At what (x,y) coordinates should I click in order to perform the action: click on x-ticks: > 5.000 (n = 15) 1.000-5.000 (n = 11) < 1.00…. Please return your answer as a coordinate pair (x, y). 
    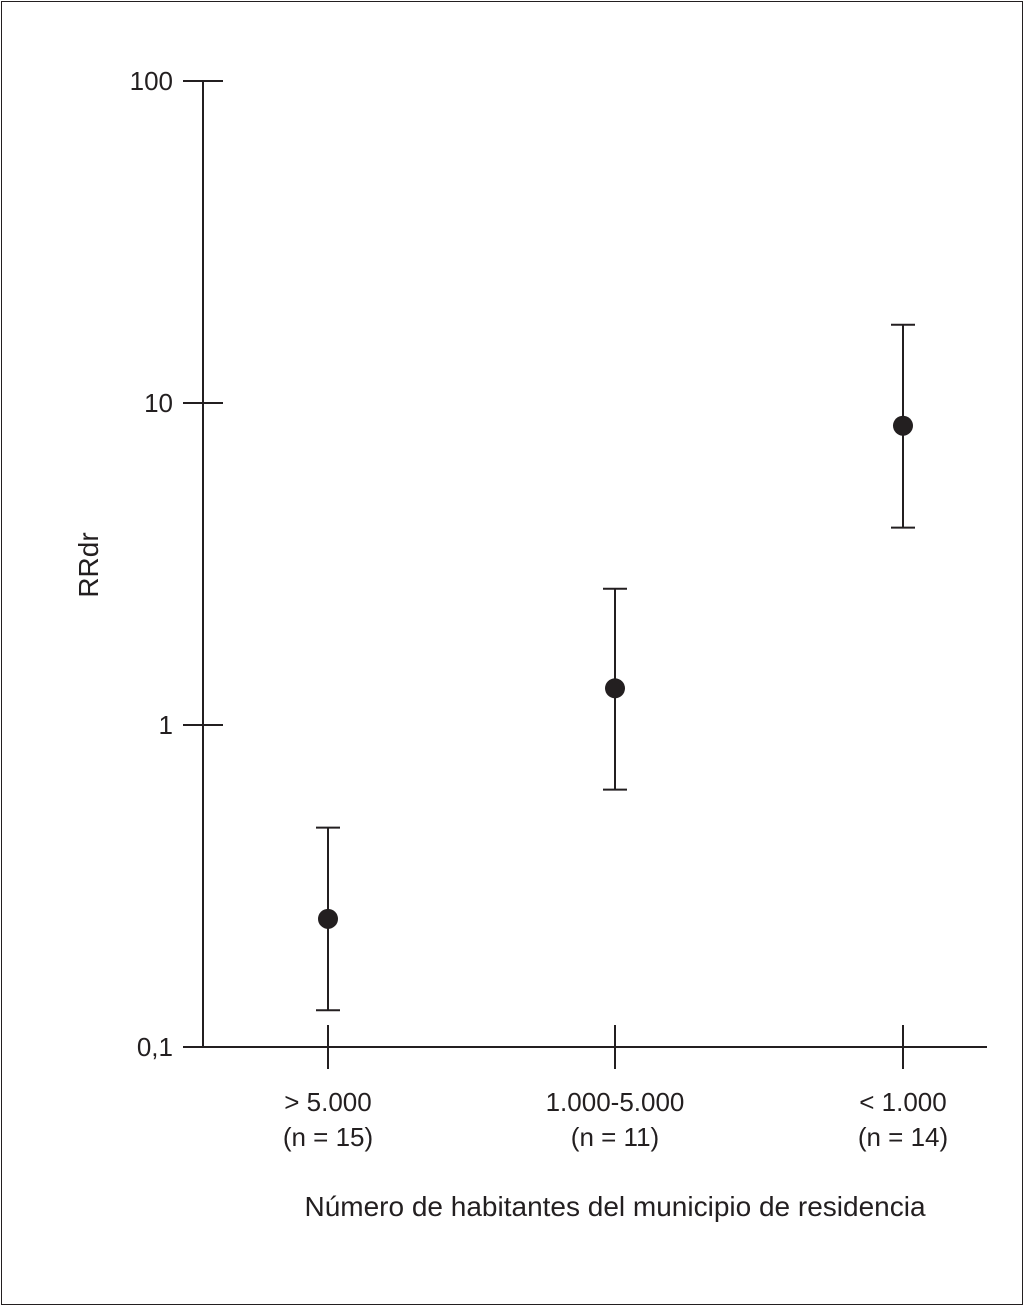
    Looking at the image, I should click on (615, 1088).